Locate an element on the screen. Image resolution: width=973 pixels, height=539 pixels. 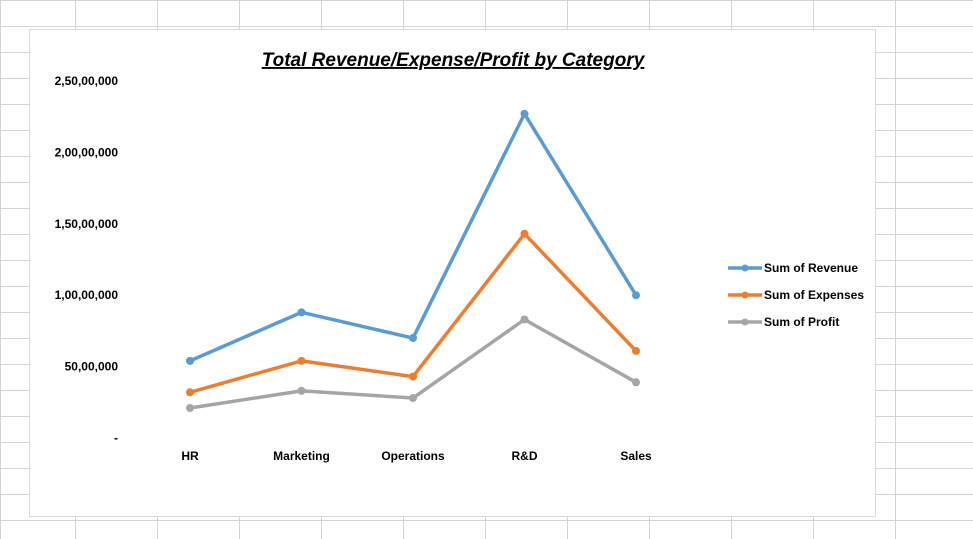
legend-label: Sum of Expenses is located at coordinates (814, 295).